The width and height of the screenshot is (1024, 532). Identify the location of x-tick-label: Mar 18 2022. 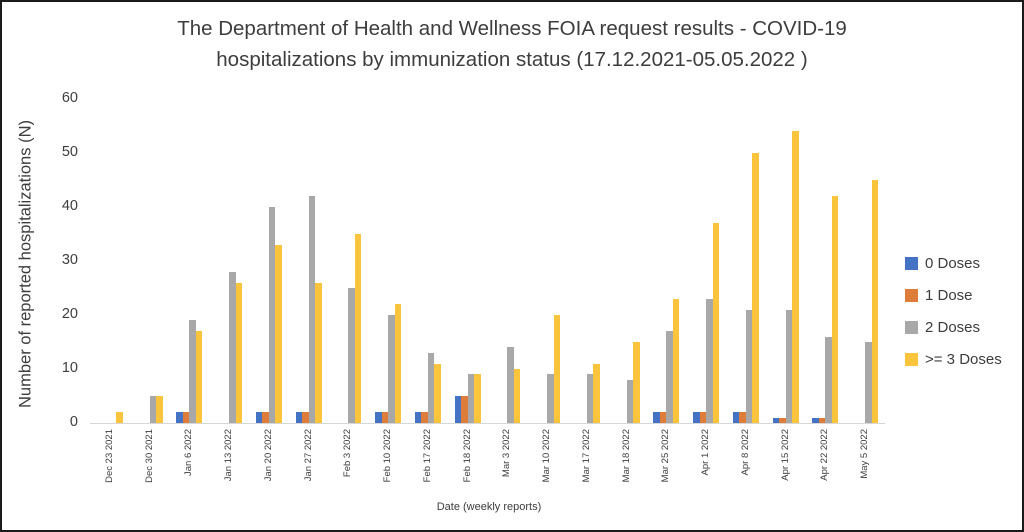
(626, 456).